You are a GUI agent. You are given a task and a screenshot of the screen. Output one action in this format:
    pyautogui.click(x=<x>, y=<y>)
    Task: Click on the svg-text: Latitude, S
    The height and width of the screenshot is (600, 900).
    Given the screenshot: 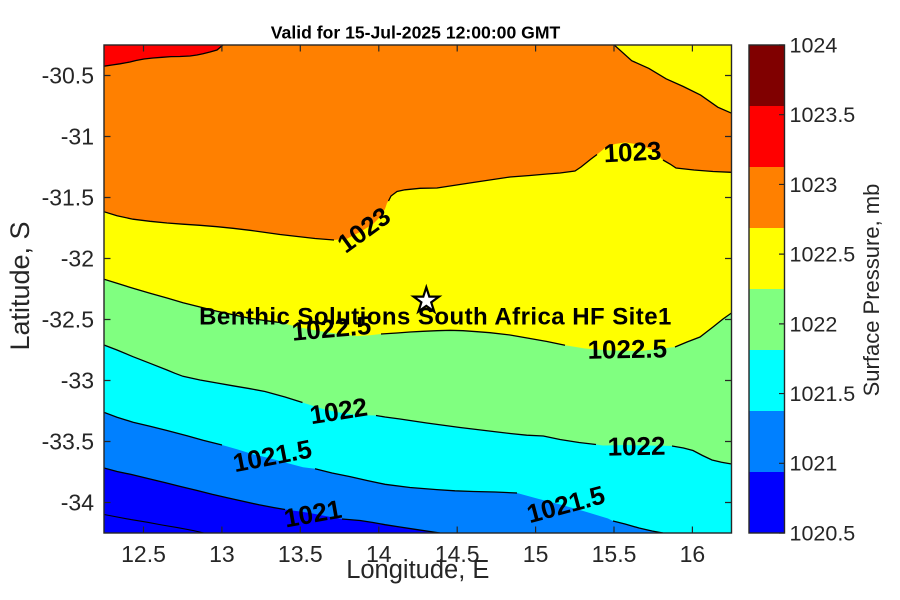 What is the action you would take?
    pyautogui.click(x=20, y=285)
    